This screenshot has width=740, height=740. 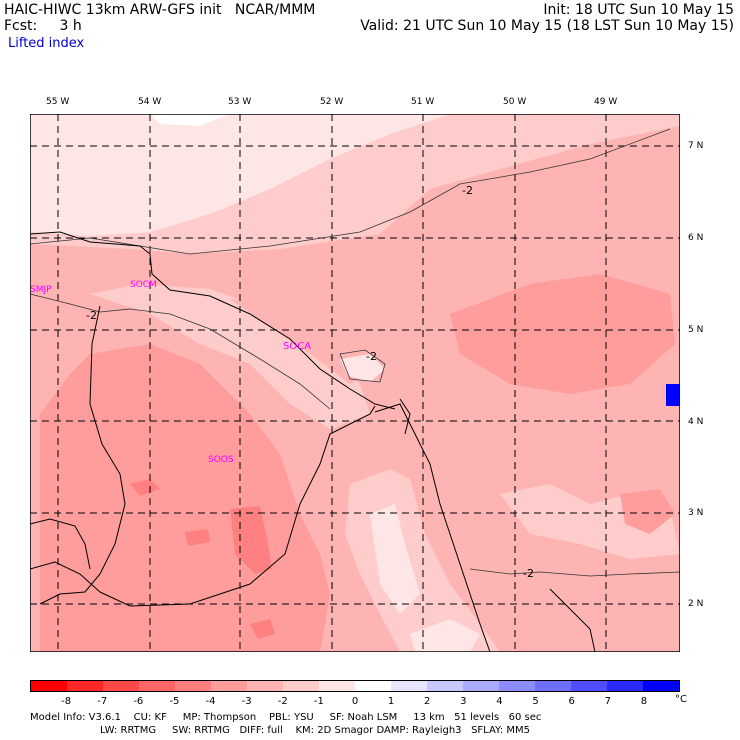 What do you see at coordinates (562, 334) in the screenshot?
I see `field-dark-east` at bounding box center [562, 334].